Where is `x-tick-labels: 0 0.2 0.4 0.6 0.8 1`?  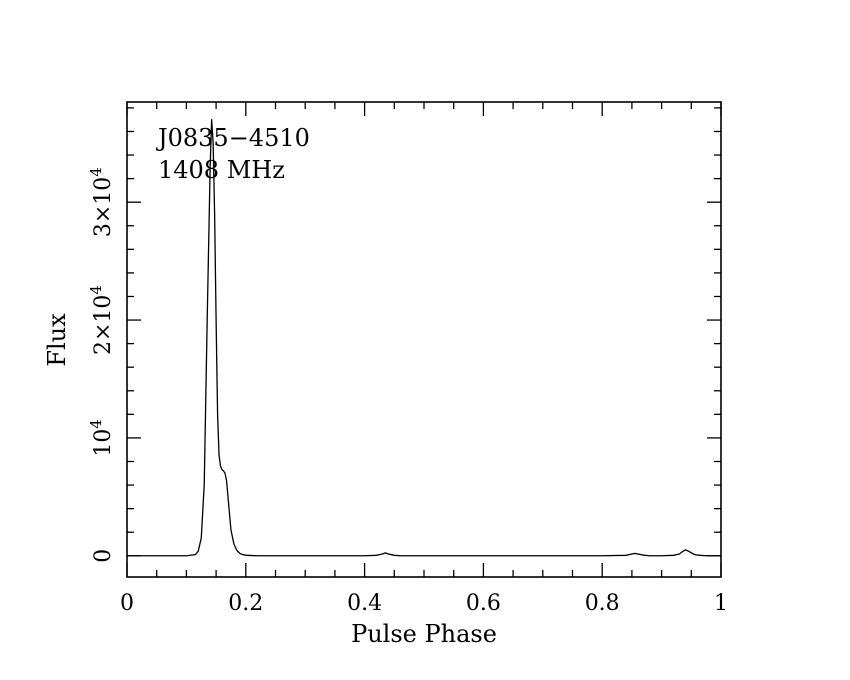 x-tick-labels: 0 0.2 0.4 0.6 0.8 1 is located at coordinates (424, 603).